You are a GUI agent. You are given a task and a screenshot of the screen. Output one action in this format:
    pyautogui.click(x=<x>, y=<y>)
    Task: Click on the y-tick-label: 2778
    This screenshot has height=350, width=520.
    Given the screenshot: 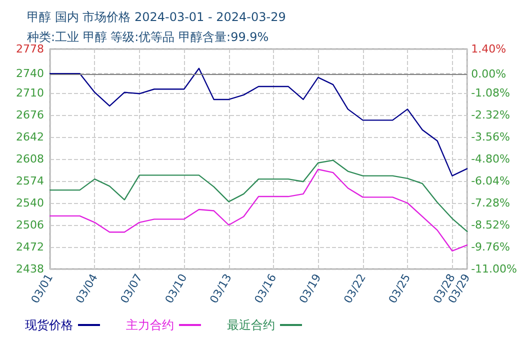 What is the action you would take?
    pyautogui.click(x=30, y=49)
    